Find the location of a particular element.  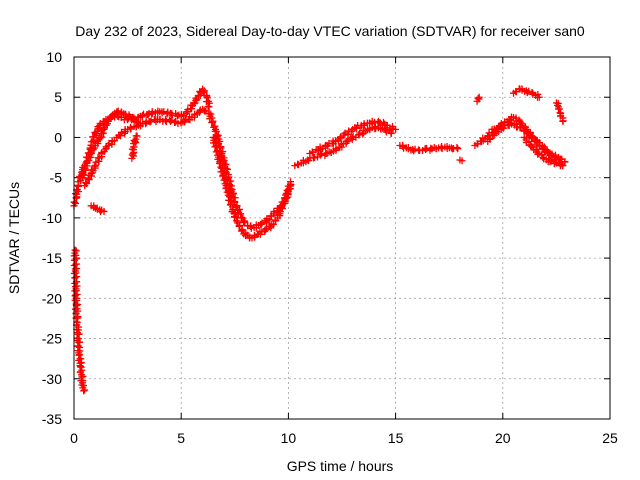

y-axis-title: SDTVAR / TECUs is located at coordinates (14, 238).